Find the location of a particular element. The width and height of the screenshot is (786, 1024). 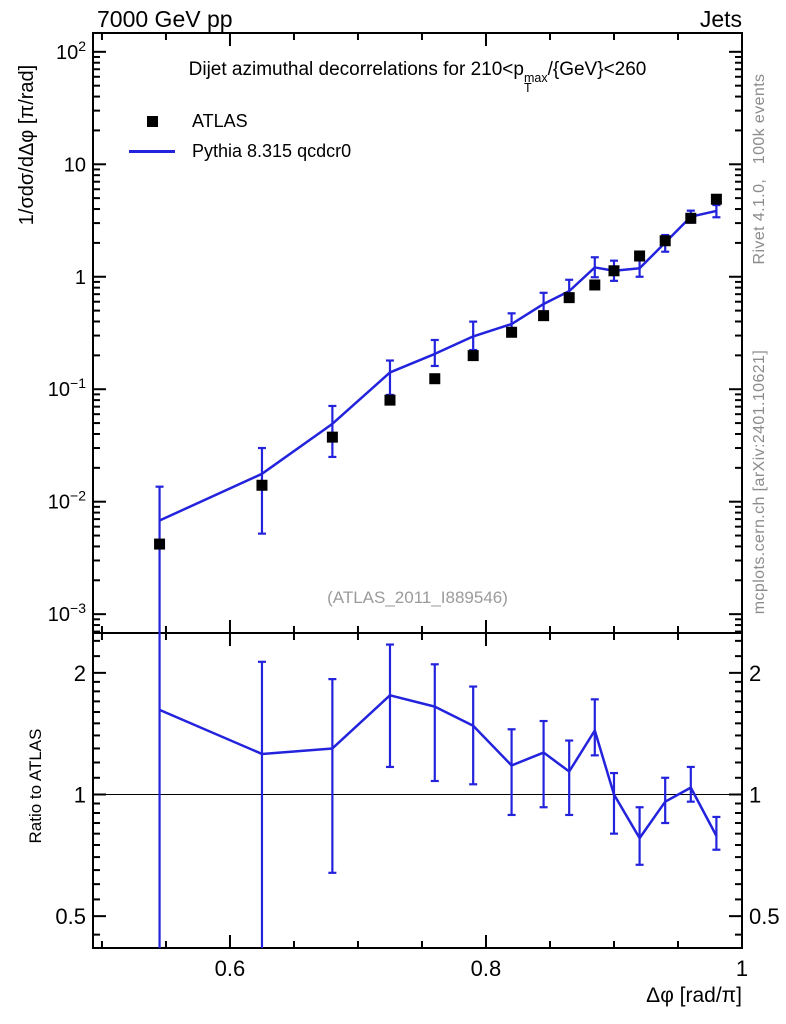

side-note-rivet: Rivet 4.1.0, 100k events is located at coordinates (759, 169).